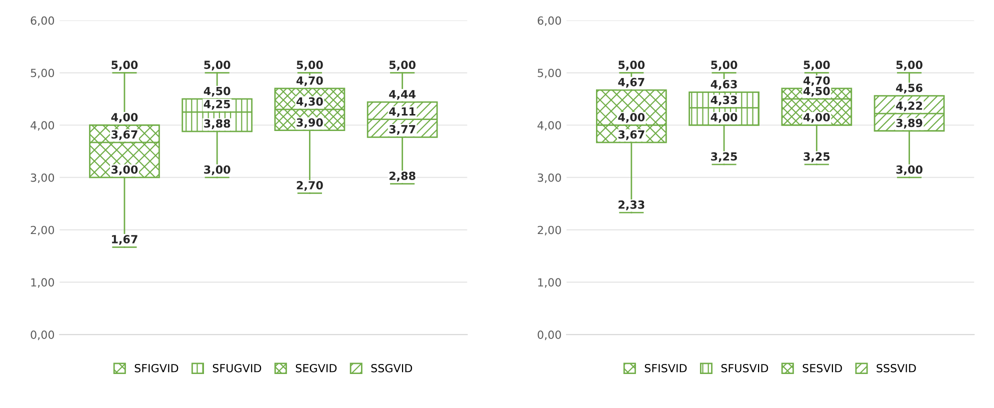 Image resolution: width=994 pixels, height=408 pixels. I want to click on text: 1,67, so click(125, 240).